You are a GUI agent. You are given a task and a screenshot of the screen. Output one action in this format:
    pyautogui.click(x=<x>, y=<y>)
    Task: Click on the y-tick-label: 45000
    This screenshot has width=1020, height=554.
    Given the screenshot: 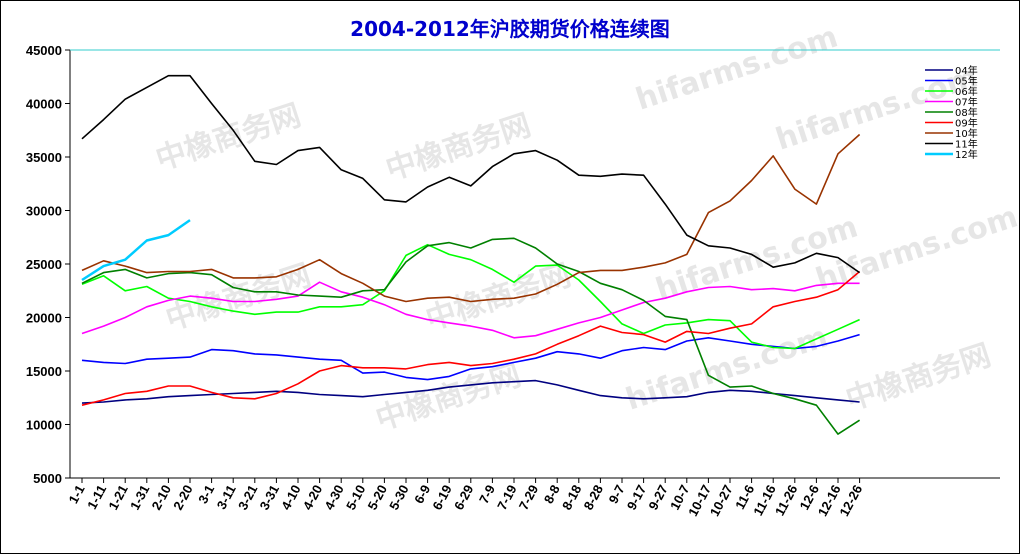 What is the action you would take?
    pyautogui.click(x=44, y=50)
    